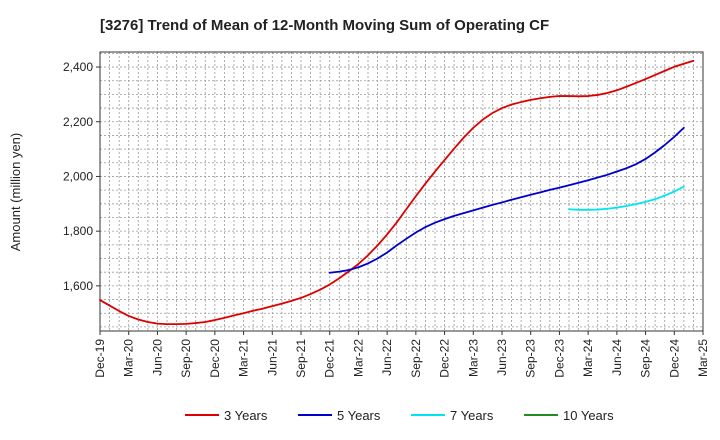 Image resolution: width=720 pixels, height=440 pixels. Describe the element at coordinates (617, 357) in the screenshot. I see `x-tick-label: Jun-24` at that location.